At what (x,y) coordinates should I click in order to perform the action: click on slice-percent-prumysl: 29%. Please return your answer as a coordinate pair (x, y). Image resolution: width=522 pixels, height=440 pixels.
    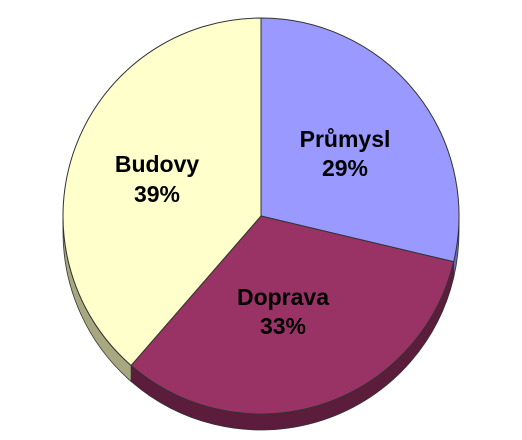
    Looking at the image, I should click on (345, 168).